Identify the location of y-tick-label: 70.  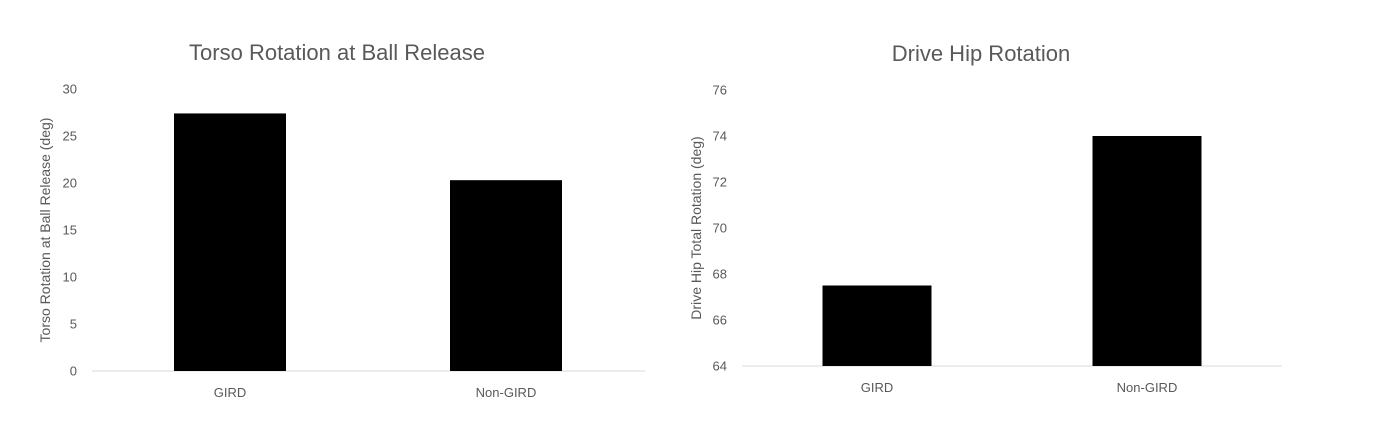
(720, 228).